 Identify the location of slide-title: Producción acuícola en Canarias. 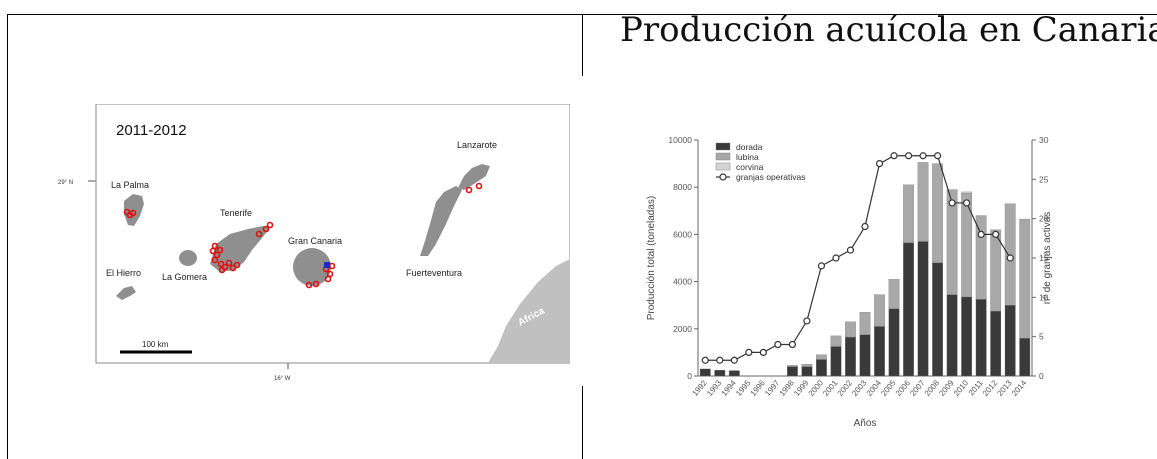
(888, 30).